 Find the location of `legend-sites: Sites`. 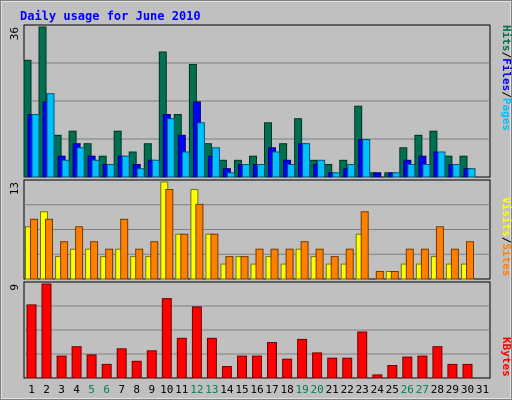

legend-sites: Sites is located at coordinates (506, 259).